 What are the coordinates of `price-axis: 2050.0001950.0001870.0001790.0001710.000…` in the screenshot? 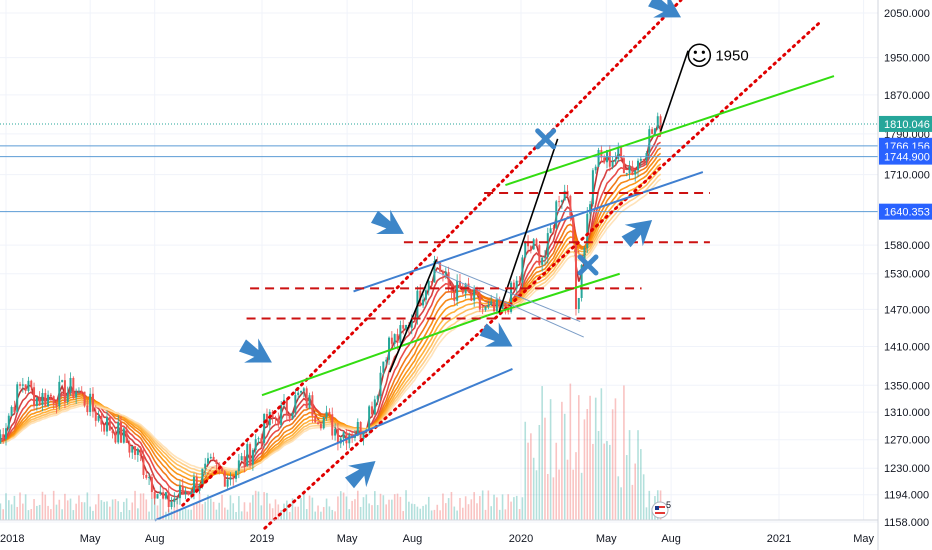 It's located at (907, 268).